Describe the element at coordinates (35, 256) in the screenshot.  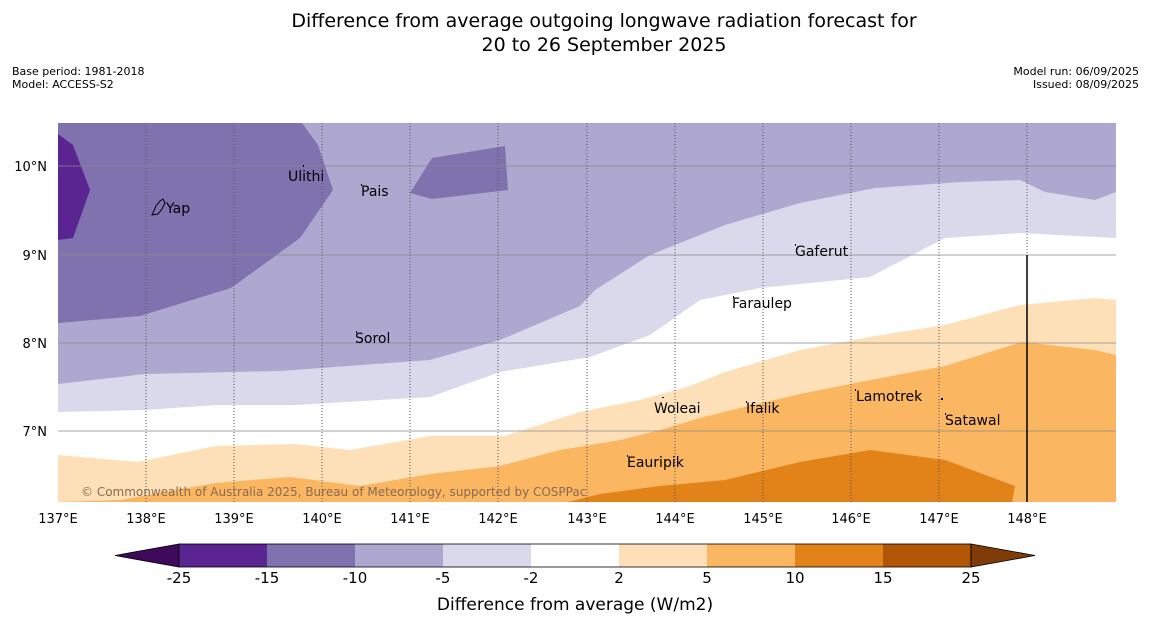
I see `lat-label-9n: 9°N` at that location.